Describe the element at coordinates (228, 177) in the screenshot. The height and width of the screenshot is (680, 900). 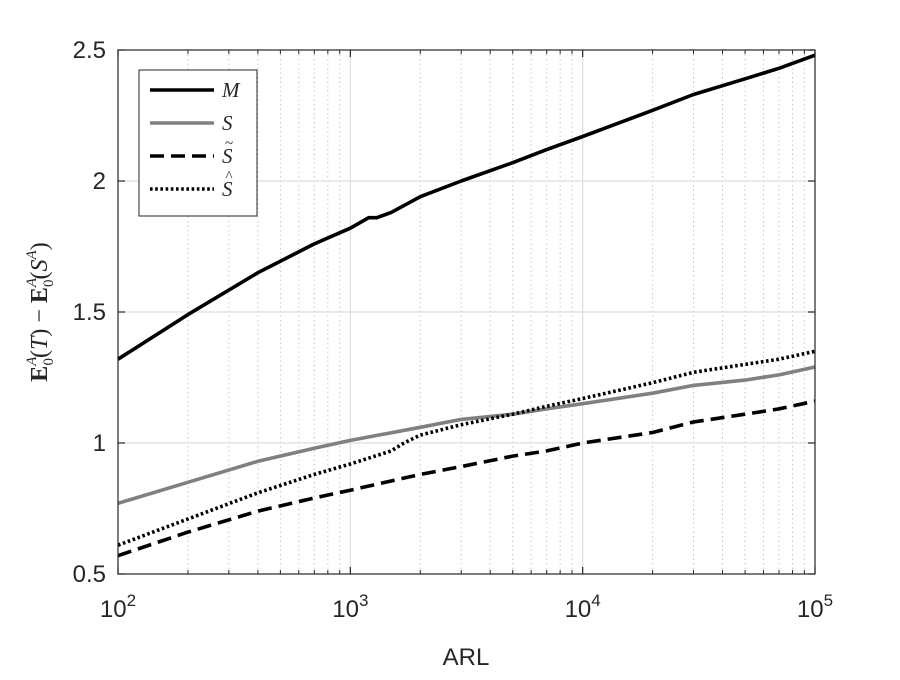
I see `legend-accent-4: ^` at that location.